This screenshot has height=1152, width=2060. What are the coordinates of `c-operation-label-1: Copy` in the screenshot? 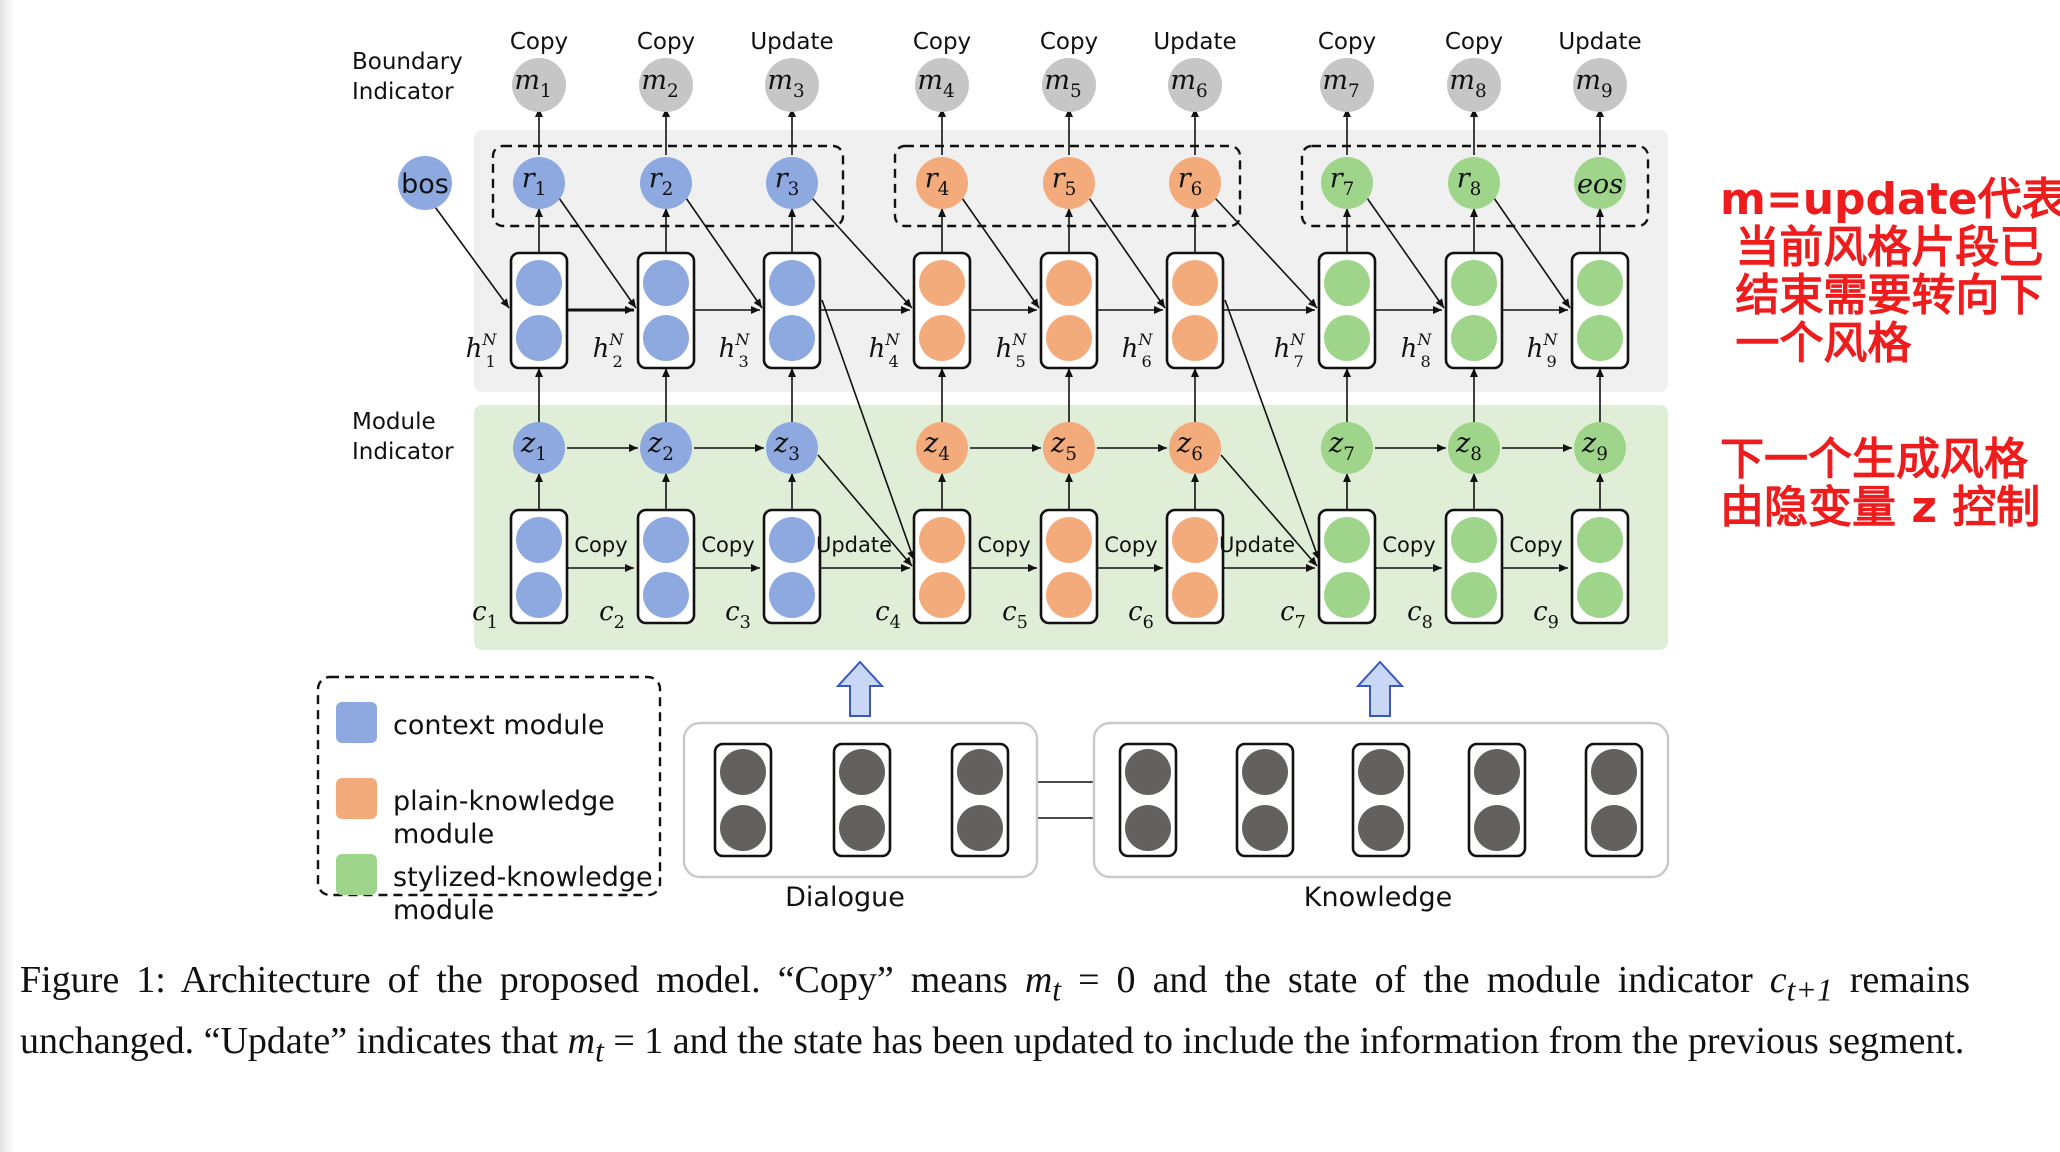 It's located at (600, 545).